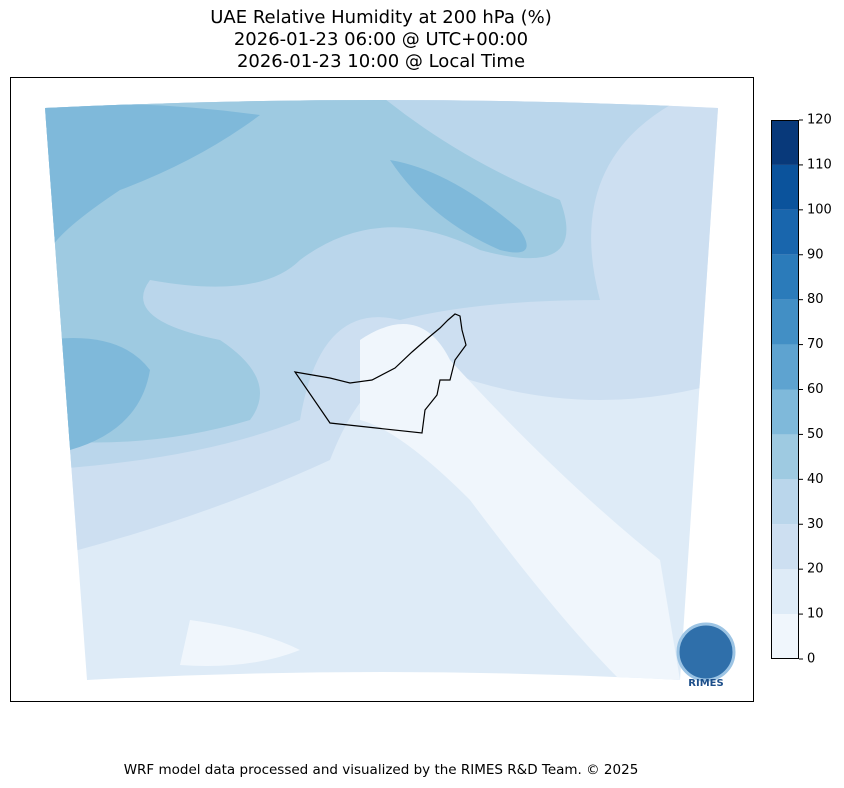  Describe the element at coordinates (705, 683) in the screenshot. I see `logo-text: RIMES` at that location.